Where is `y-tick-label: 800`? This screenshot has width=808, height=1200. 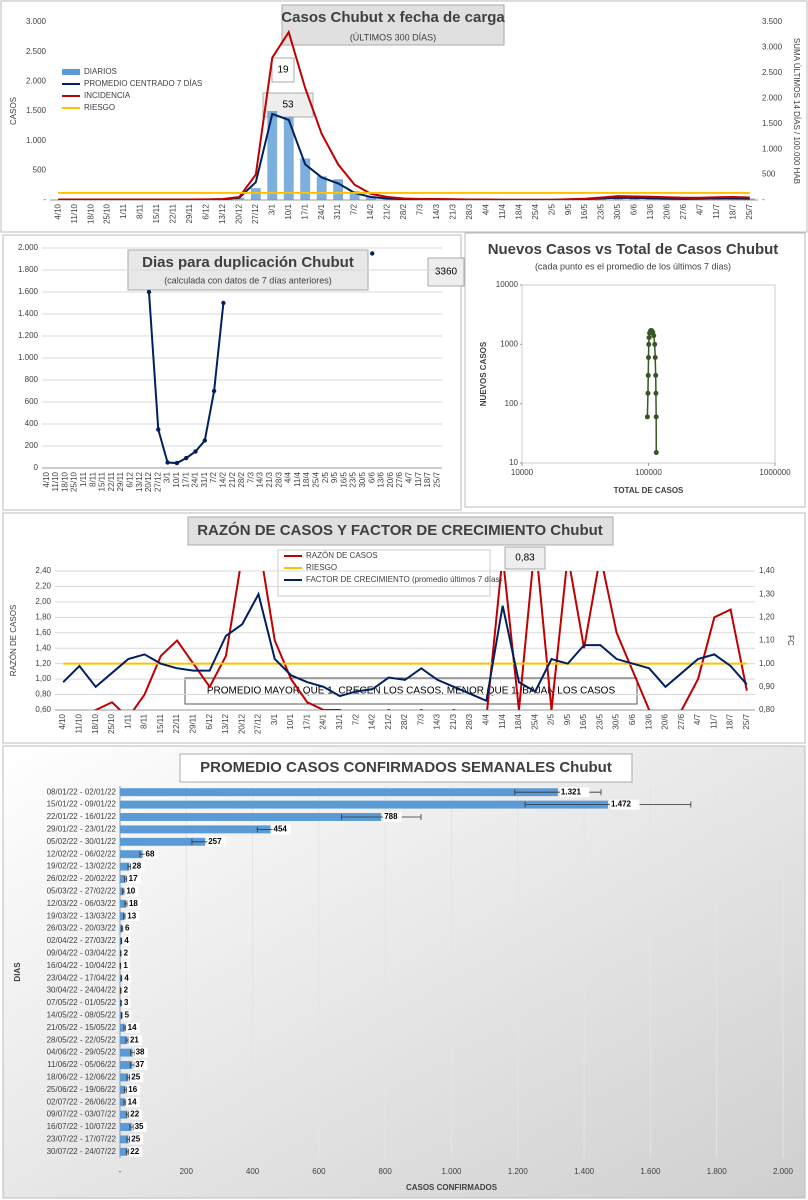
y-tick-label: 800 is located at coordinates (32, 379).